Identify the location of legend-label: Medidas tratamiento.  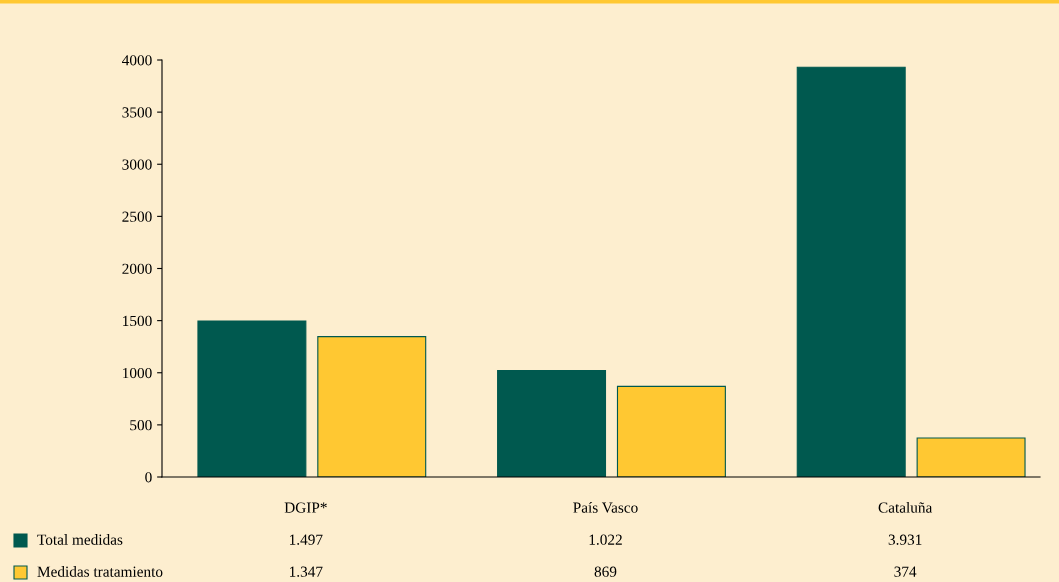
(100, 571).